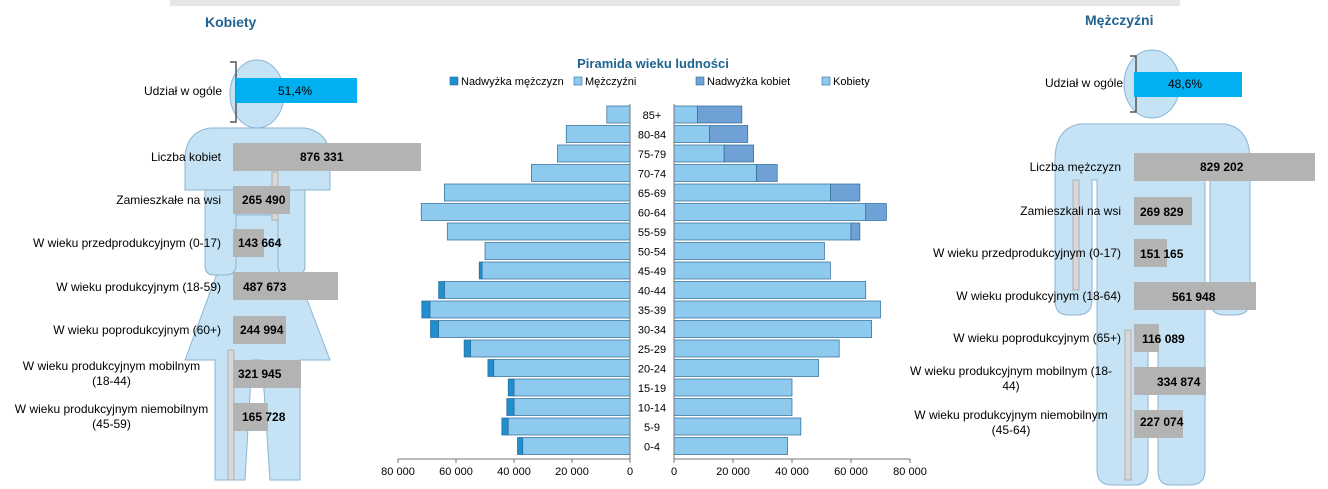 The width and height of the screenshot is (1328, 489). I want to click on women-preprod-value: 143 664, so click(260, 243).